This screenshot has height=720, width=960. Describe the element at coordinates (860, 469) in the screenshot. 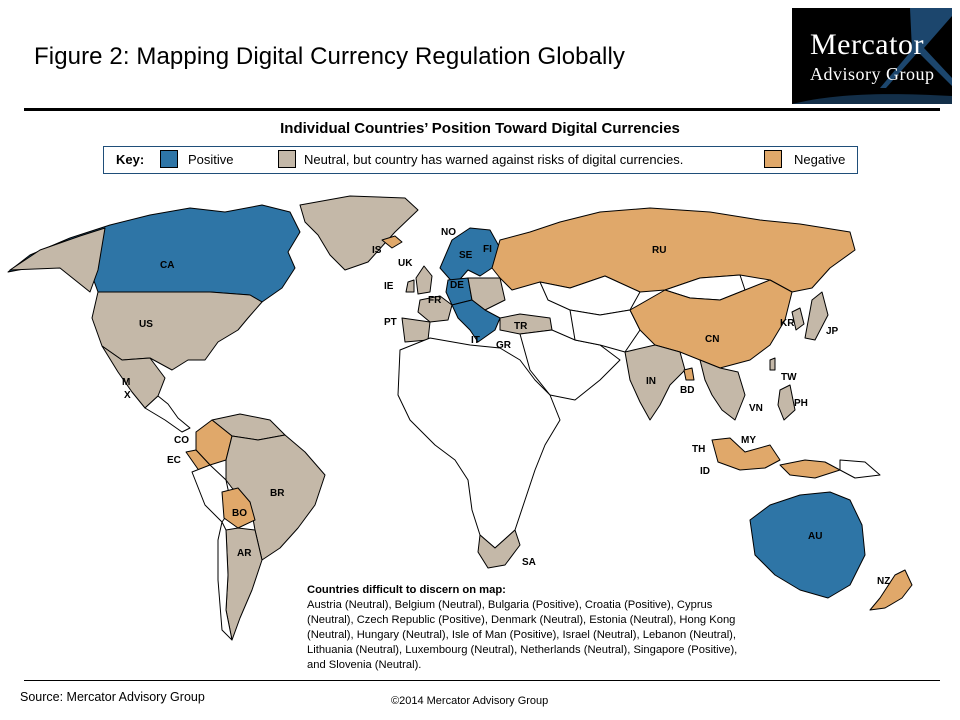

I see `country-png` at that location.